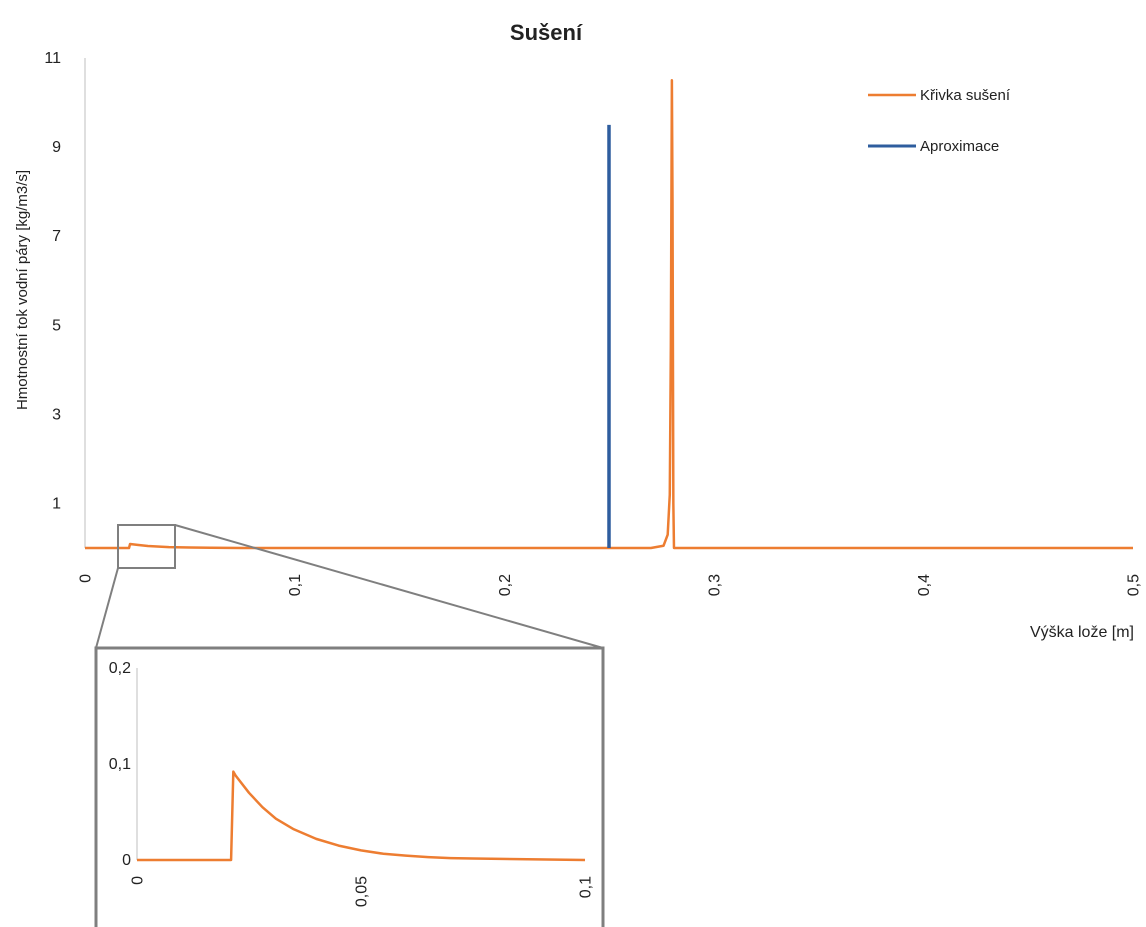  What do you see at coordinates (586, 887) in the screenshot?
I see `inset-x-tick-label: 0,1` at bounding box center [586, 887].